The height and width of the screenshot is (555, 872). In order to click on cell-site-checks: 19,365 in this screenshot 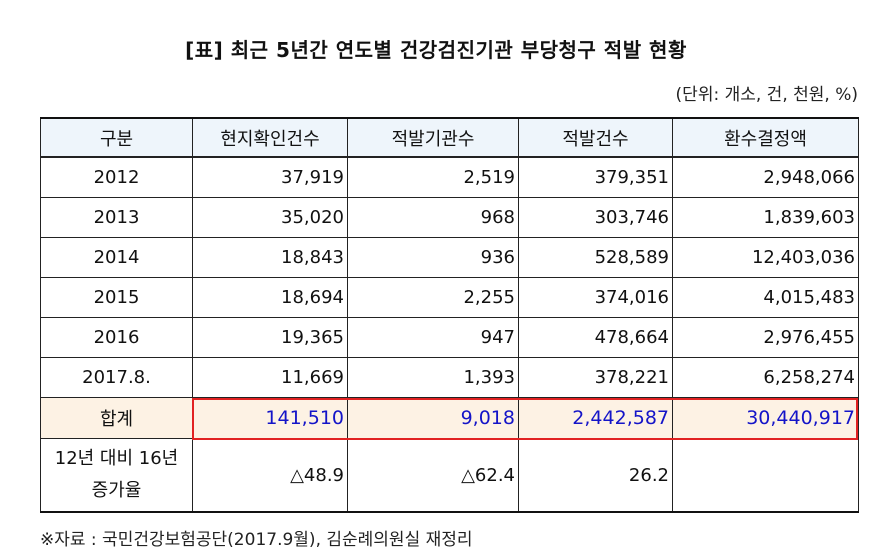, I will do `click(270, 337)`.